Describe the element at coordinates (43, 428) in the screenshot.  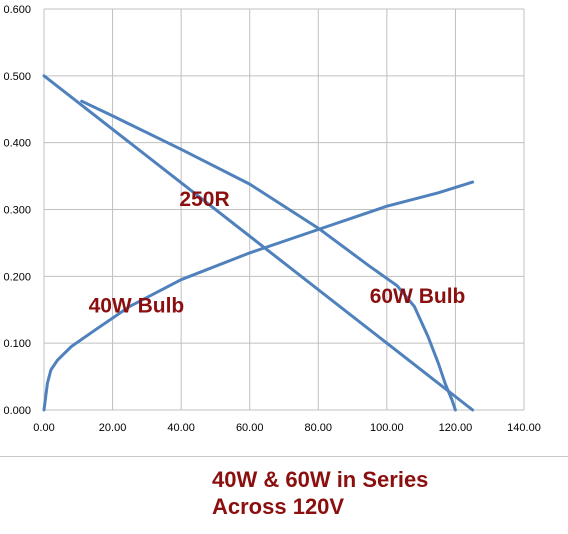
I see `x-tick-label: 0.00` at that location.